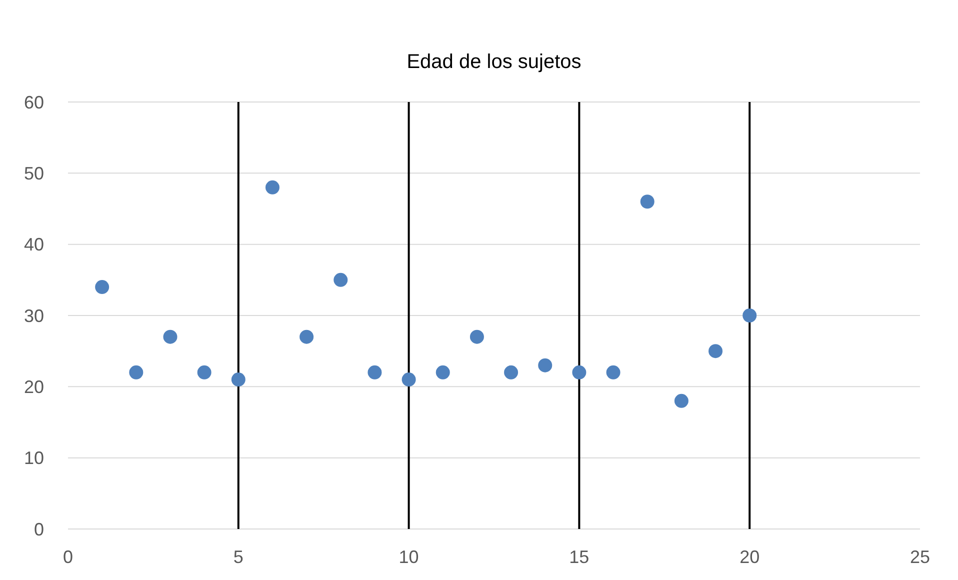 This screenshot has height=580, width=958. I want to click on x-tick-label: 0, so click(68, 557).